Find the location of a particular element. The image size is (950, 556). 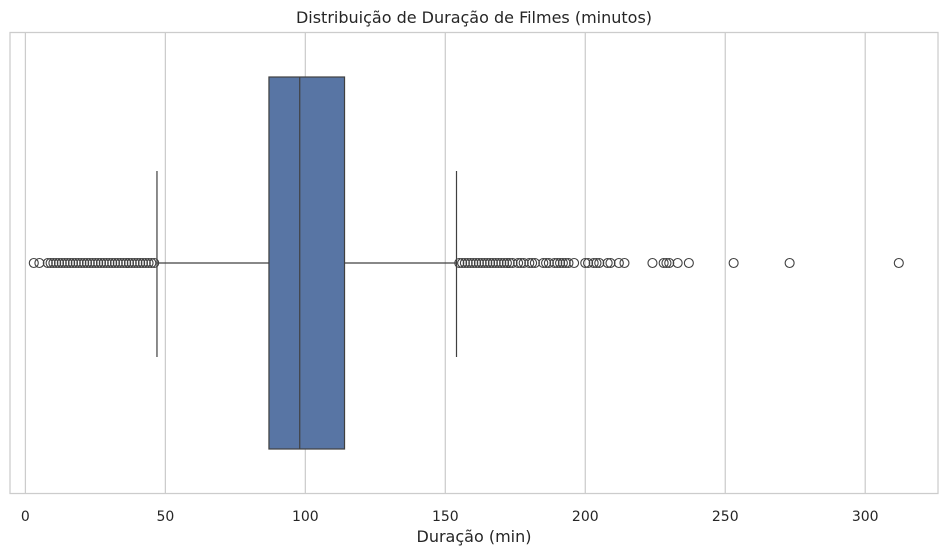

x-tick-label: 0 is located at coordinates (25, 517).